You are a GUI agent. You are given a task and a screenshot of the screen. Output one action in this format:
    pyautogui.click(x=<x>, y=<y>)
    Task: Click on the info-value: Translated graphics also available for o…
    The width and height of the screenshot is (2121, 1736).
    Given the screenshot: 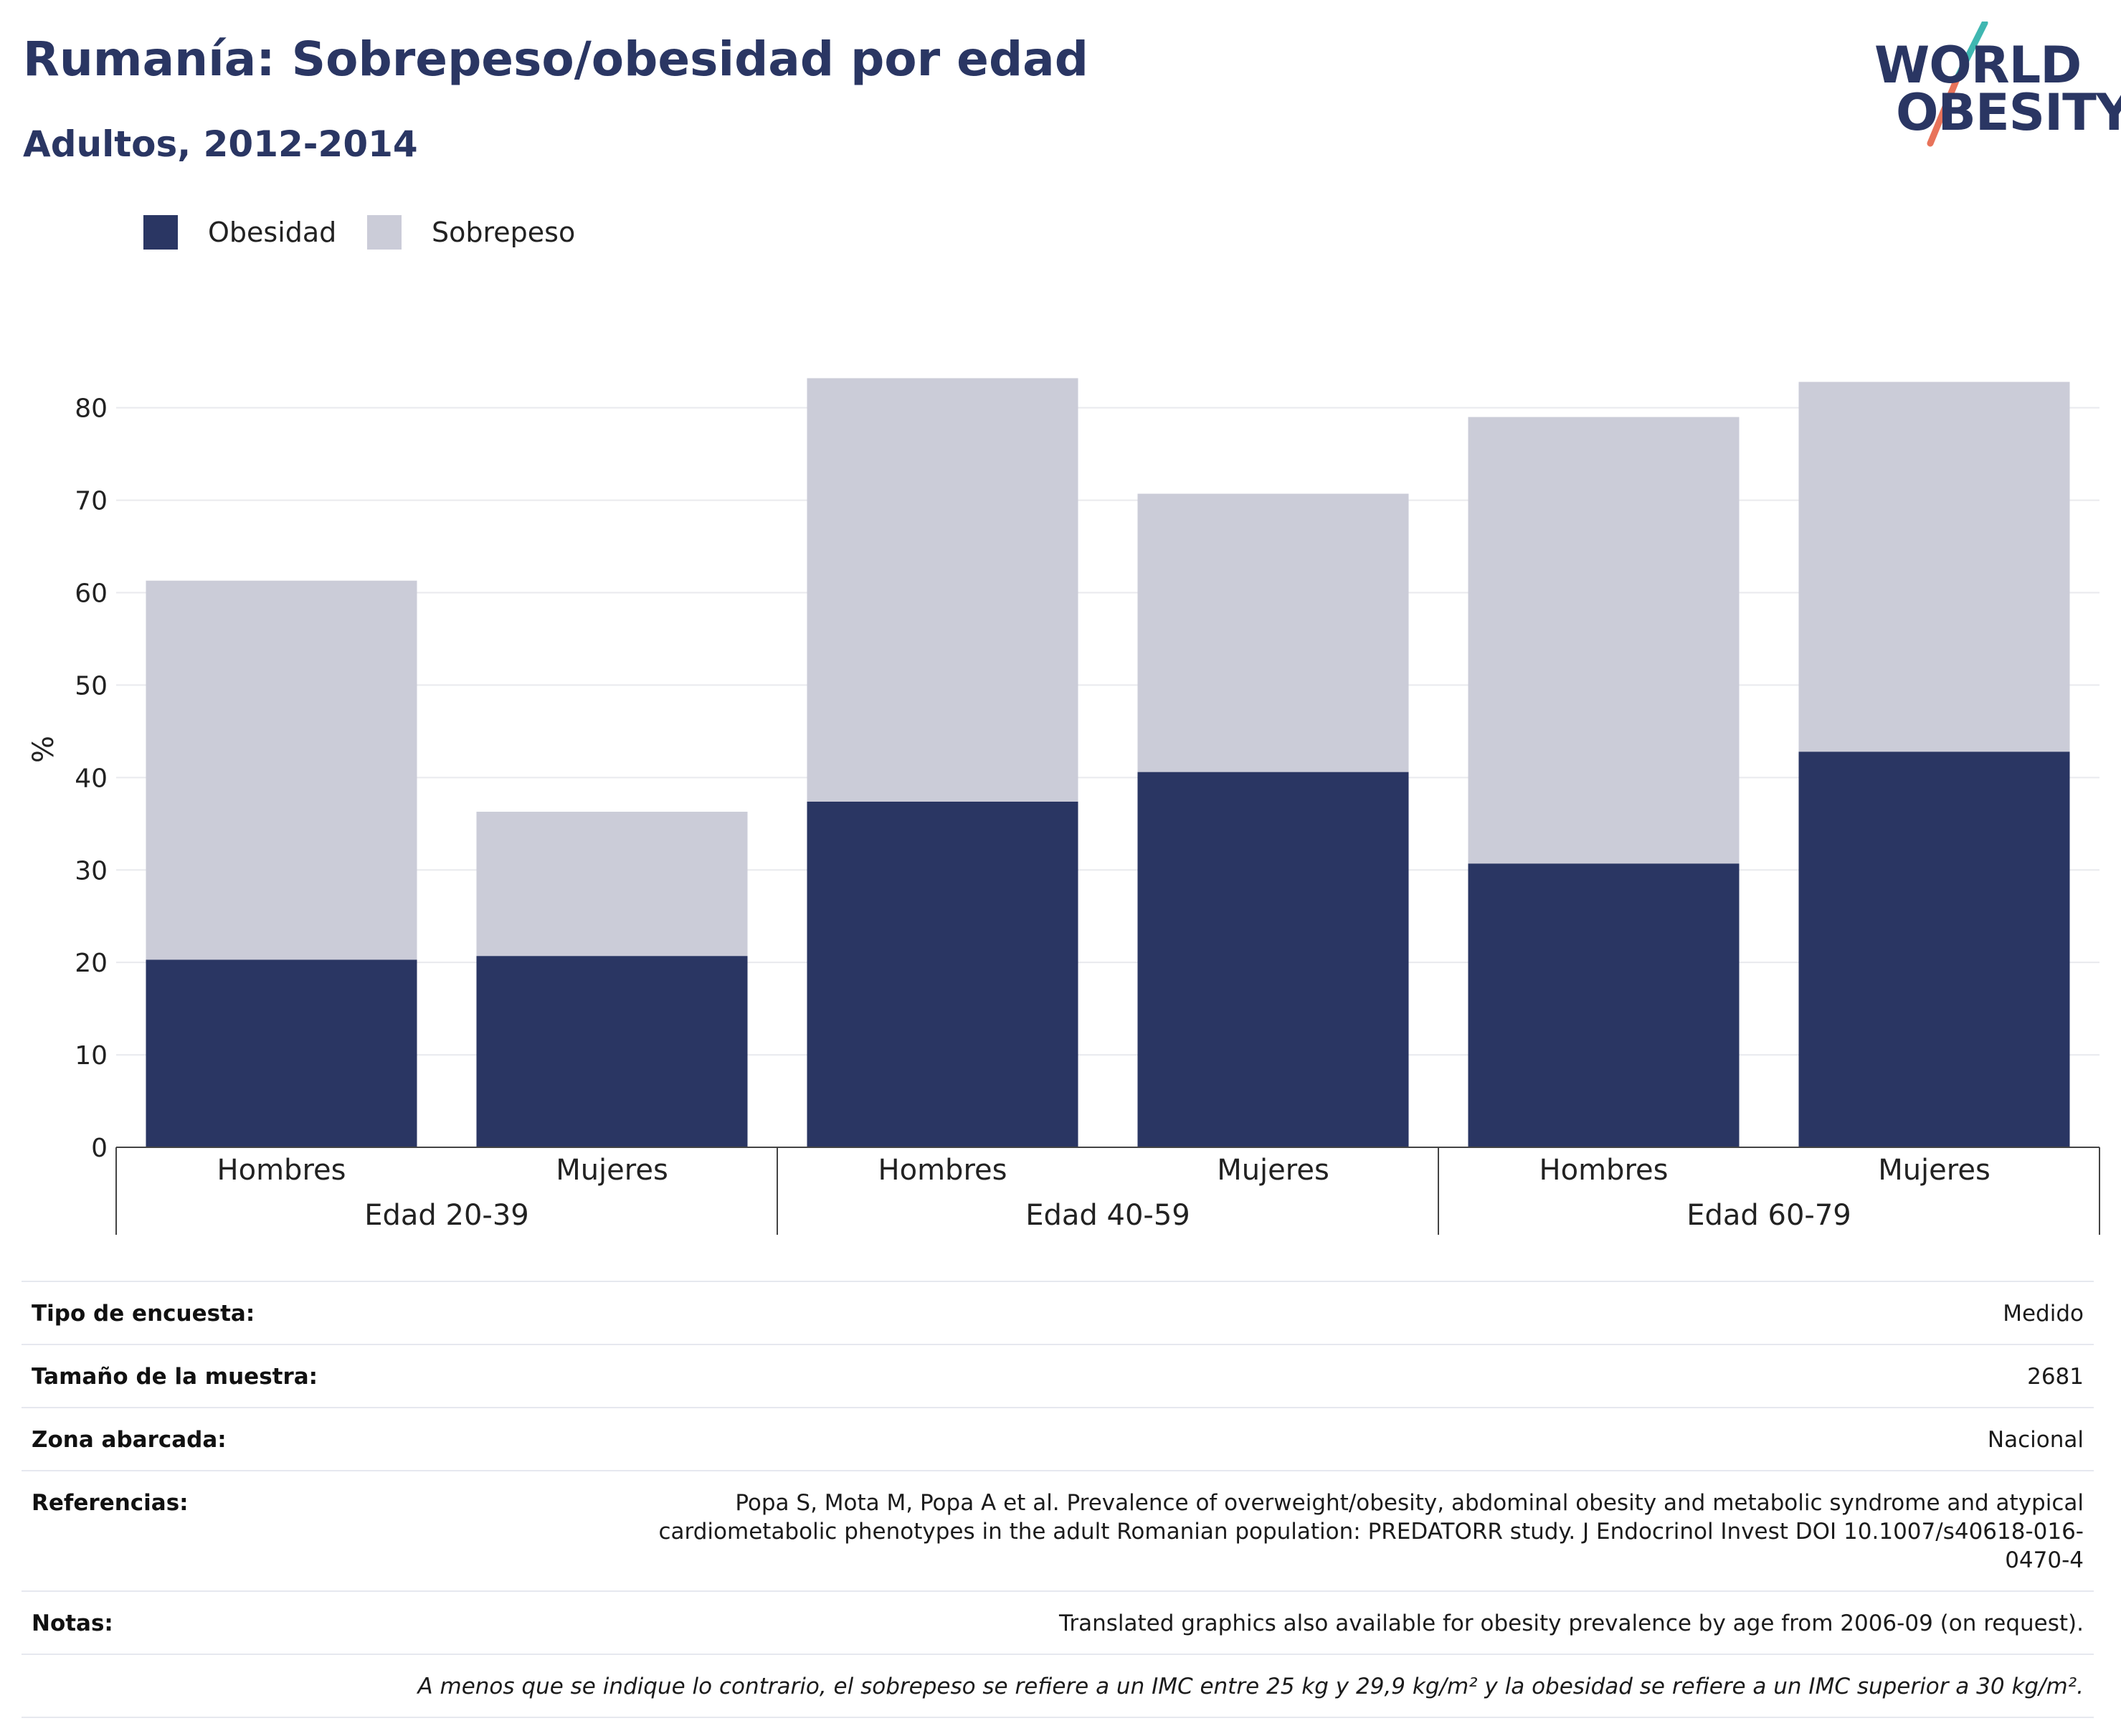 What is the action you would take?
    pyautogui.click(x=1571, y=1624)
    